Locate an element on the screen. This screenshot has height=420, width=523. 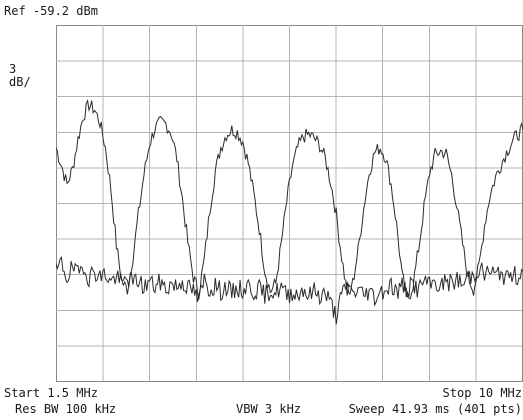
scale-value: 3 is located at coordinates (13, 69).